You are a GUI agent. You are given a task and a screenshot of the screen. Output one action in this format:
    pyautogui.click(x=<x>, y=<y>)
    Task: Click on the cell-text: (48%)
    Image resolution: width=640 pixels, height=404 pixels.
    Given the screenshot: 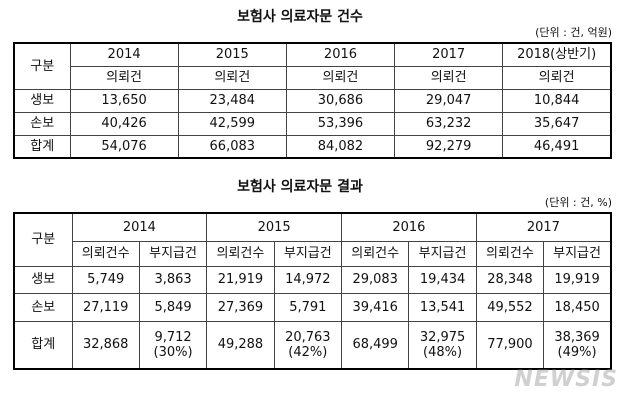 What is the action you would take?
    pyautogui.click(x=443, y=352)
    